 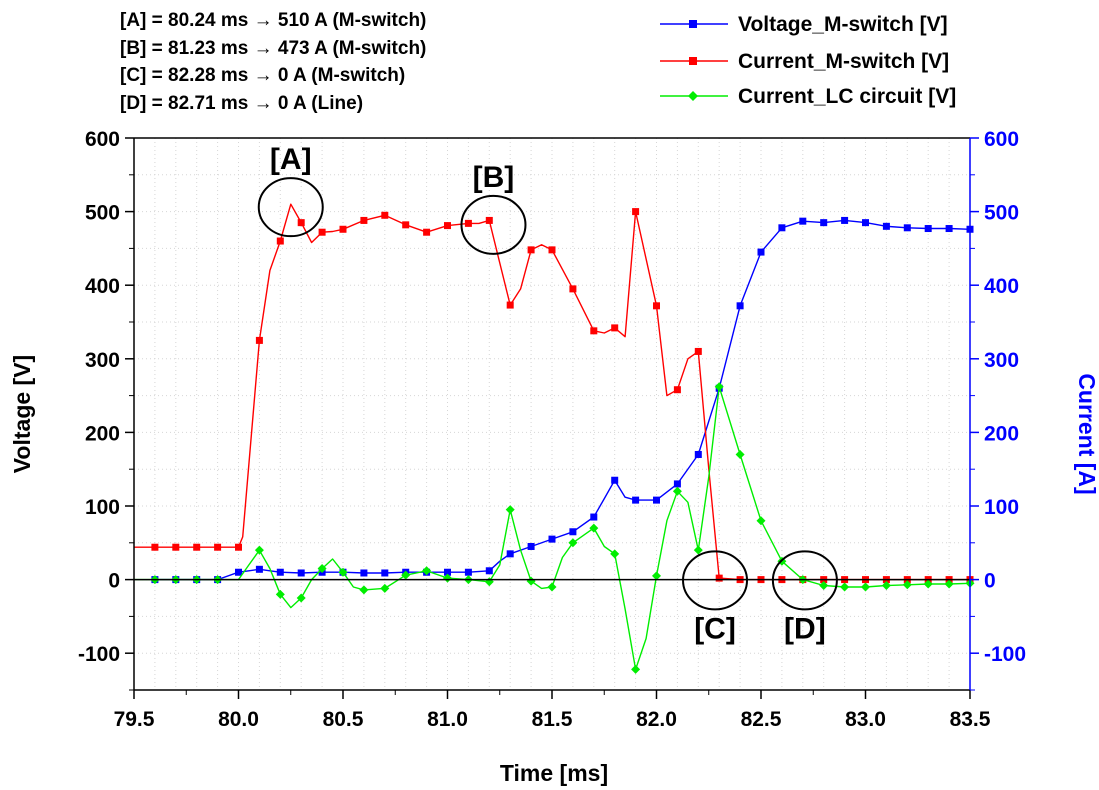 What do you see at coordinates (102, 213) in the screenshot?
I see `y-left-tick-label: 500` at bounding box center [102, 213].